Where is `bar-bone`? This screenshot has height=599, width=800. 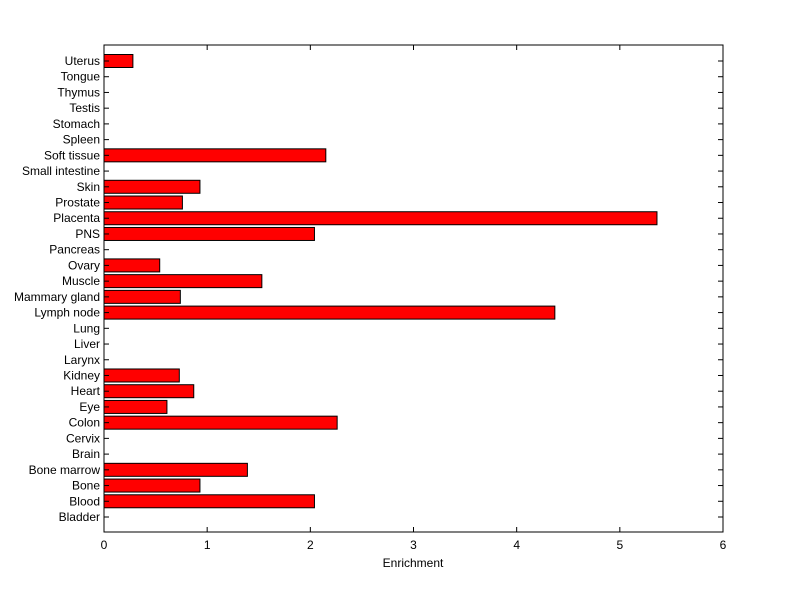 bar-bone is located at coordinates (152, 485).